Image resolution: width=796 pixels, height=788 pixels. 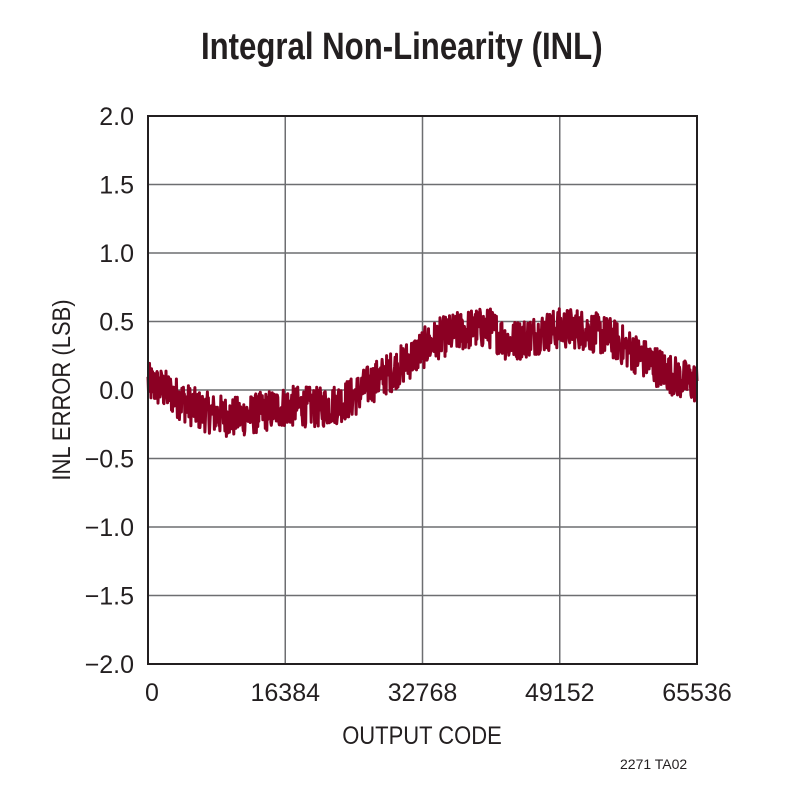 What do you see at coordinates (109, 665) in the screenshot?
I see `y-tick-label: −2.0` at bounding box center [109, 665].